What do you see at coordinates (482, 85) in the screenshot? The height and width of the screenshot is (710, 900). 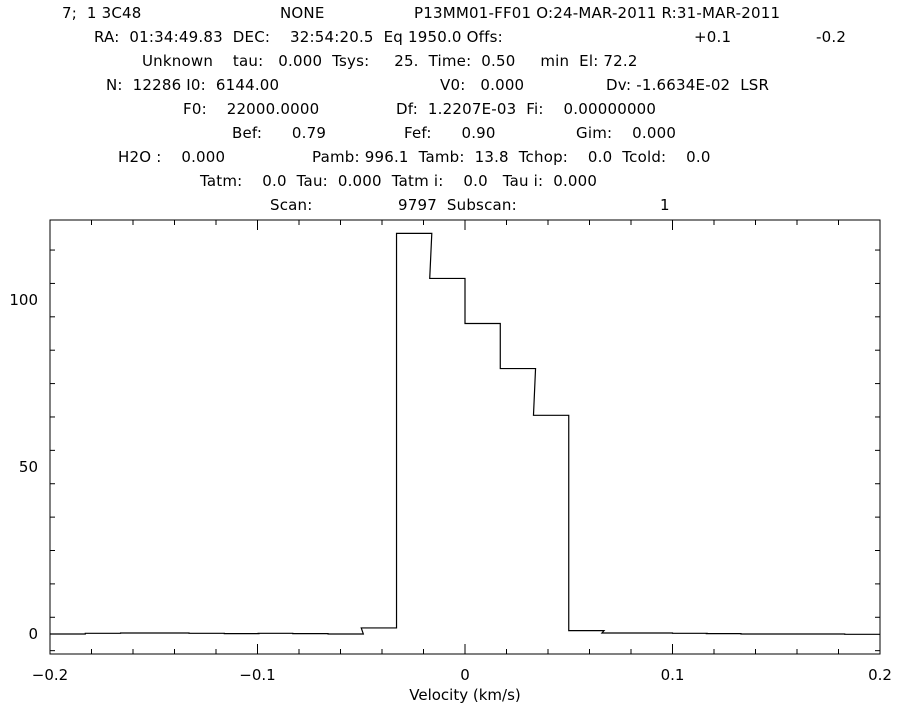 I see `header-v0: V0: 0.000` at bounding box center [482, 85].